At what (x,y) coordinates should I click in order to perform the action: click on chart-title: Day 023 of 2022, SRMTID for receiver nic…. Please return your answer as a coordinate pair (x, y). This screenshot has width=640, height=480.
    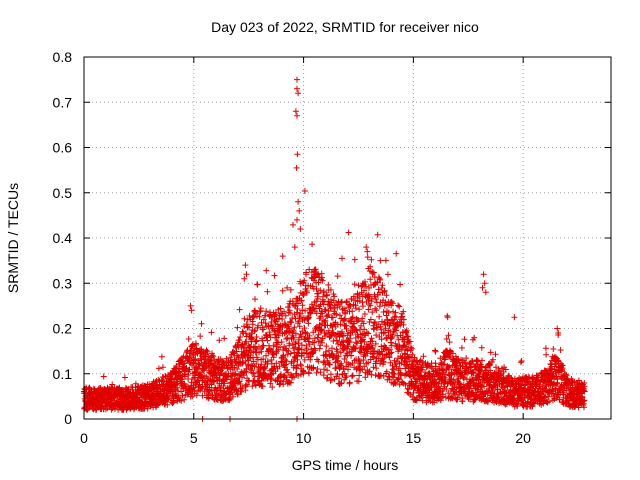
    Looking at the image, I should click on (345, 27).